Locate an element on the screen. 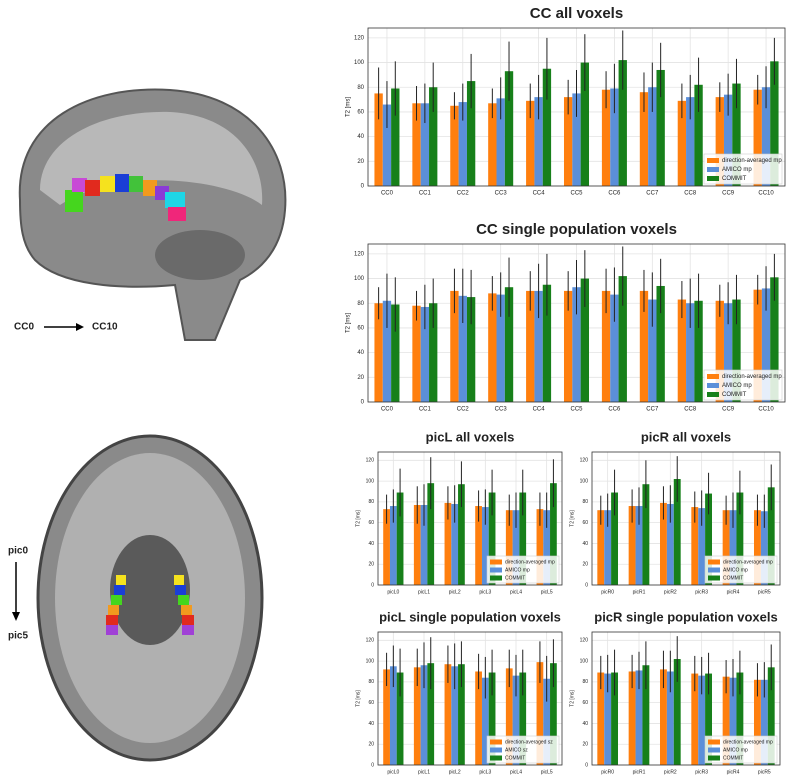  x-tick-label: CC3 is located at coordinates (501, 410).